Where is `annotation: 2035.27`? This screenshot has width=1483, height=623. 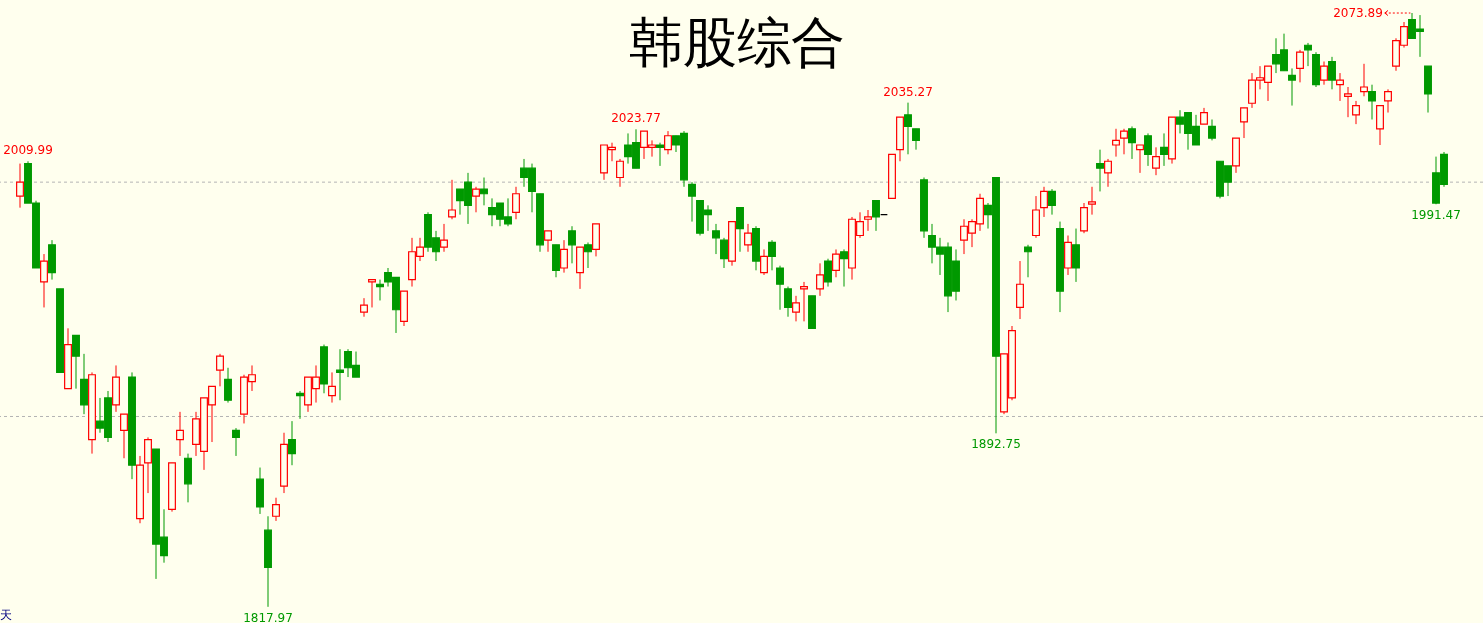
annotation: 2035.27 is located at coordinates (908, 91).